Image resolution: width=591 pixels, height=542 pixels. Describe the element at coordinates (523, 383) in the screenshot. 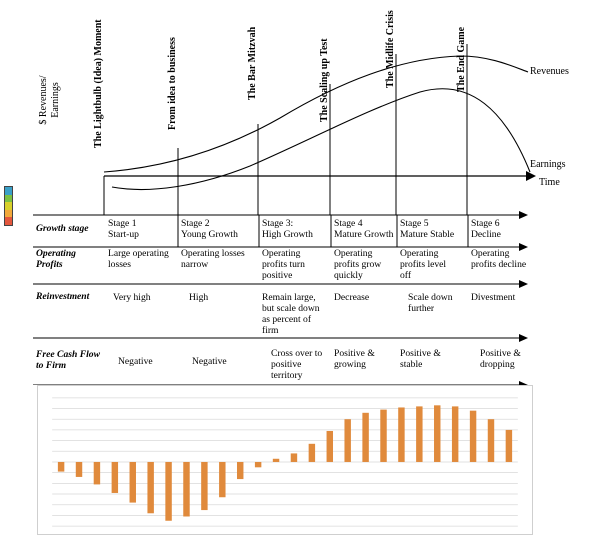

I see `fcff-arrow-head` at that location.